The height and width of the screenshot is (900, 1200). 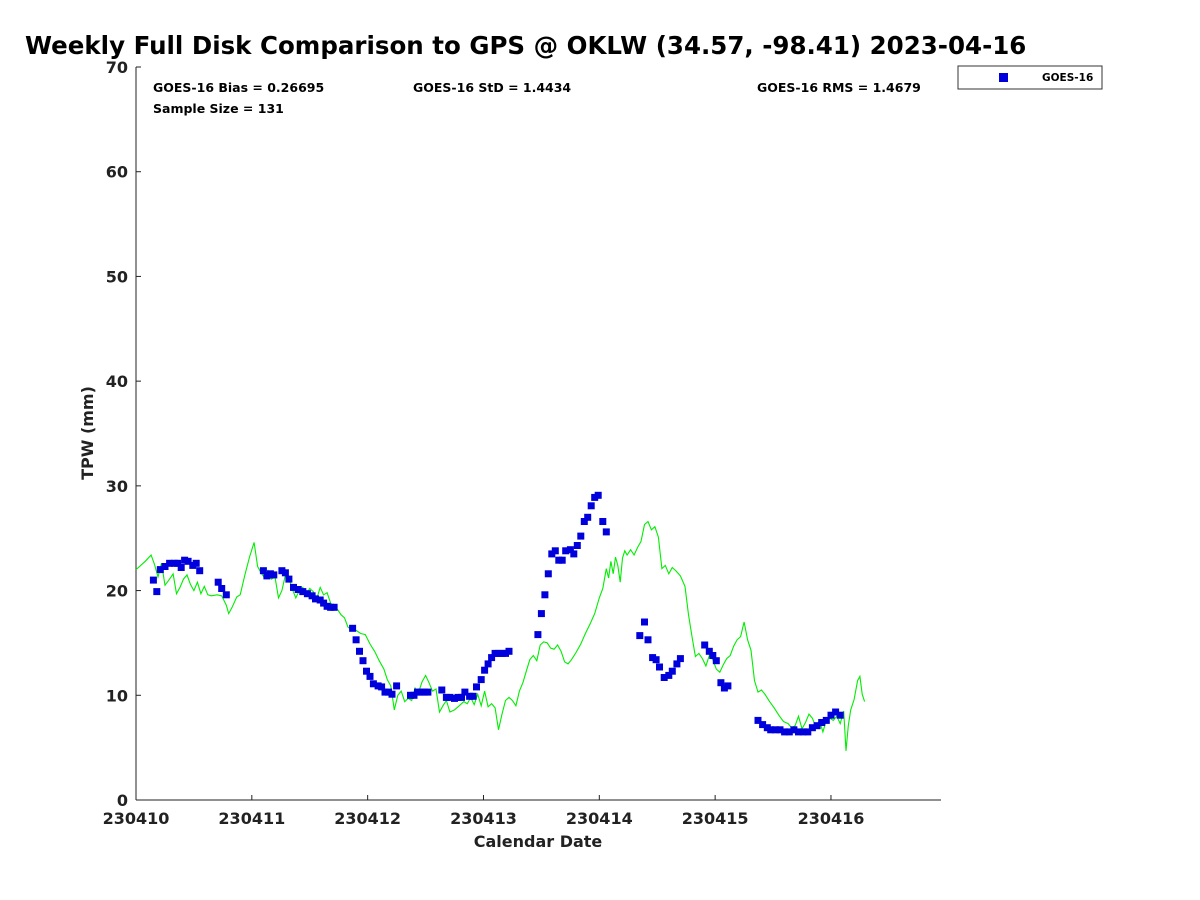 I want to click on y-tick-label: 70, so click(x=117, y=67).